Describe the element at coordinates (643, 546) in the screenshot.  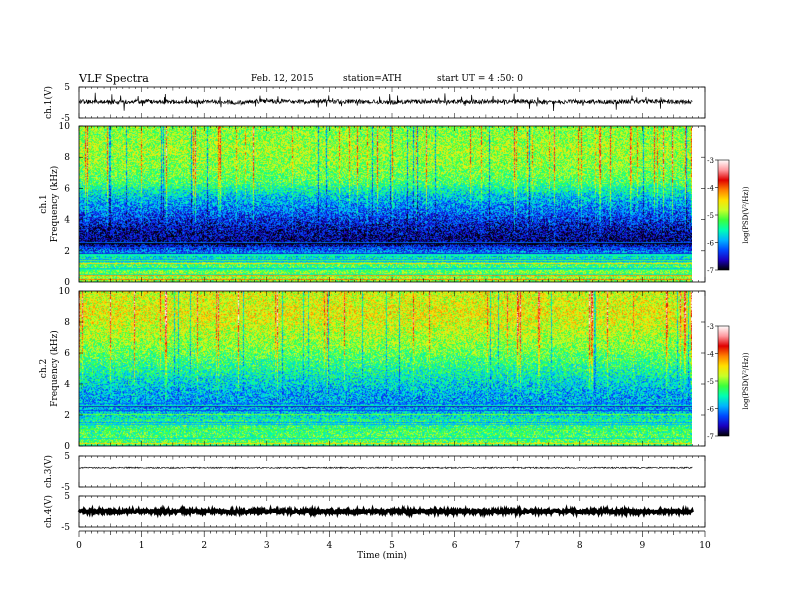
I see `time-axis-tick-label: 9` at that location.